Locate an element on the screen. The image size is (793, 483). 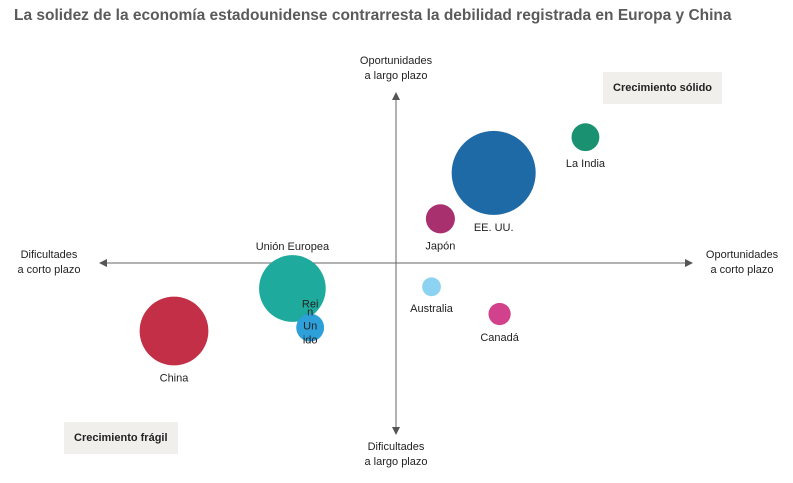
bubble-reino-unido is located at coordinates (310, 327).